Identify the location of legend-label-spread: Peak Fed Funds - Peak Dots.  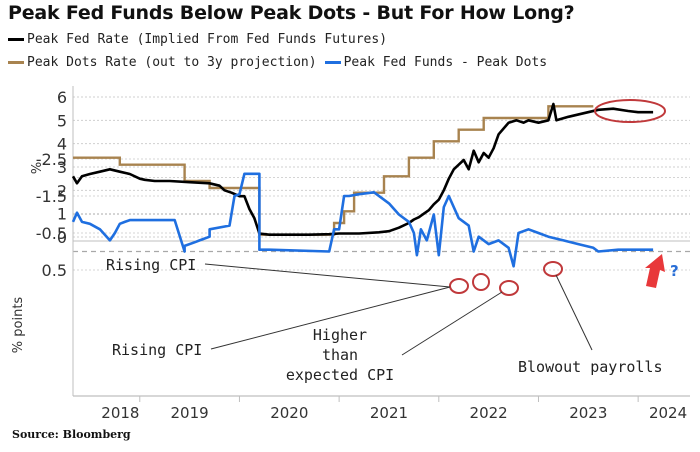
(445, 62).